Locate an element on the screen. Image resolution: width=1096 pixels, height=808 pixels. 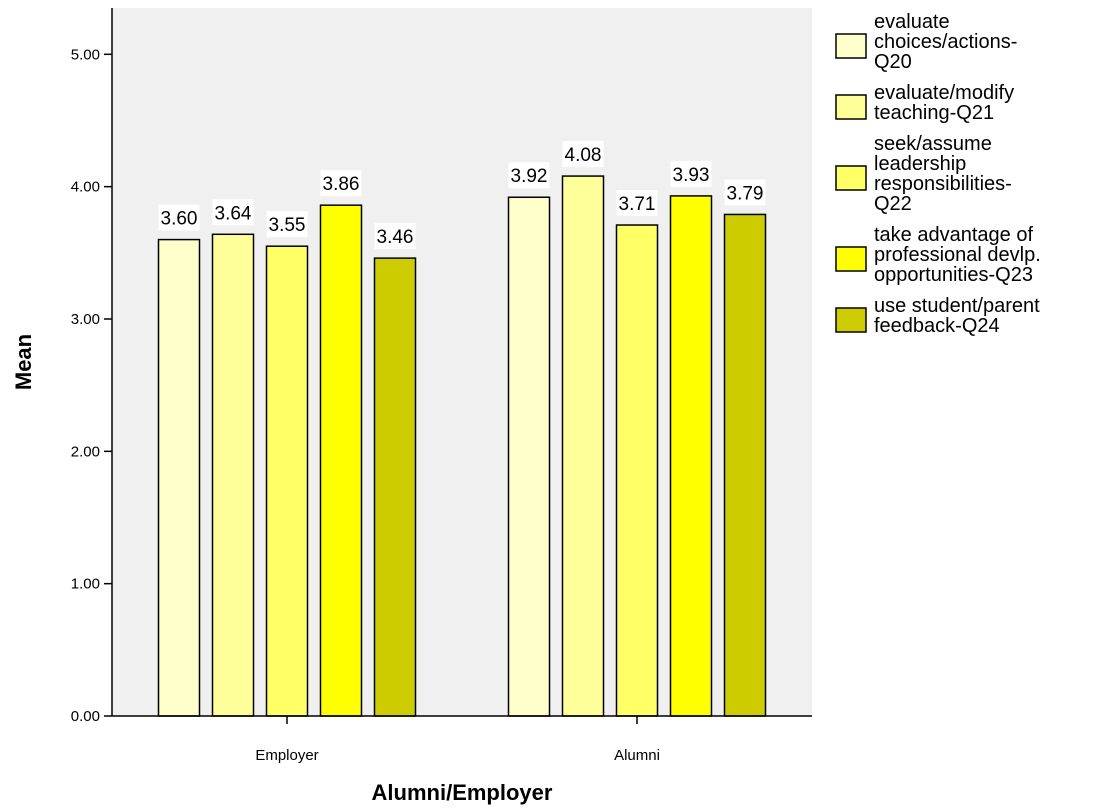
legend-label: seek/assume is located at coordinates (933, 144).